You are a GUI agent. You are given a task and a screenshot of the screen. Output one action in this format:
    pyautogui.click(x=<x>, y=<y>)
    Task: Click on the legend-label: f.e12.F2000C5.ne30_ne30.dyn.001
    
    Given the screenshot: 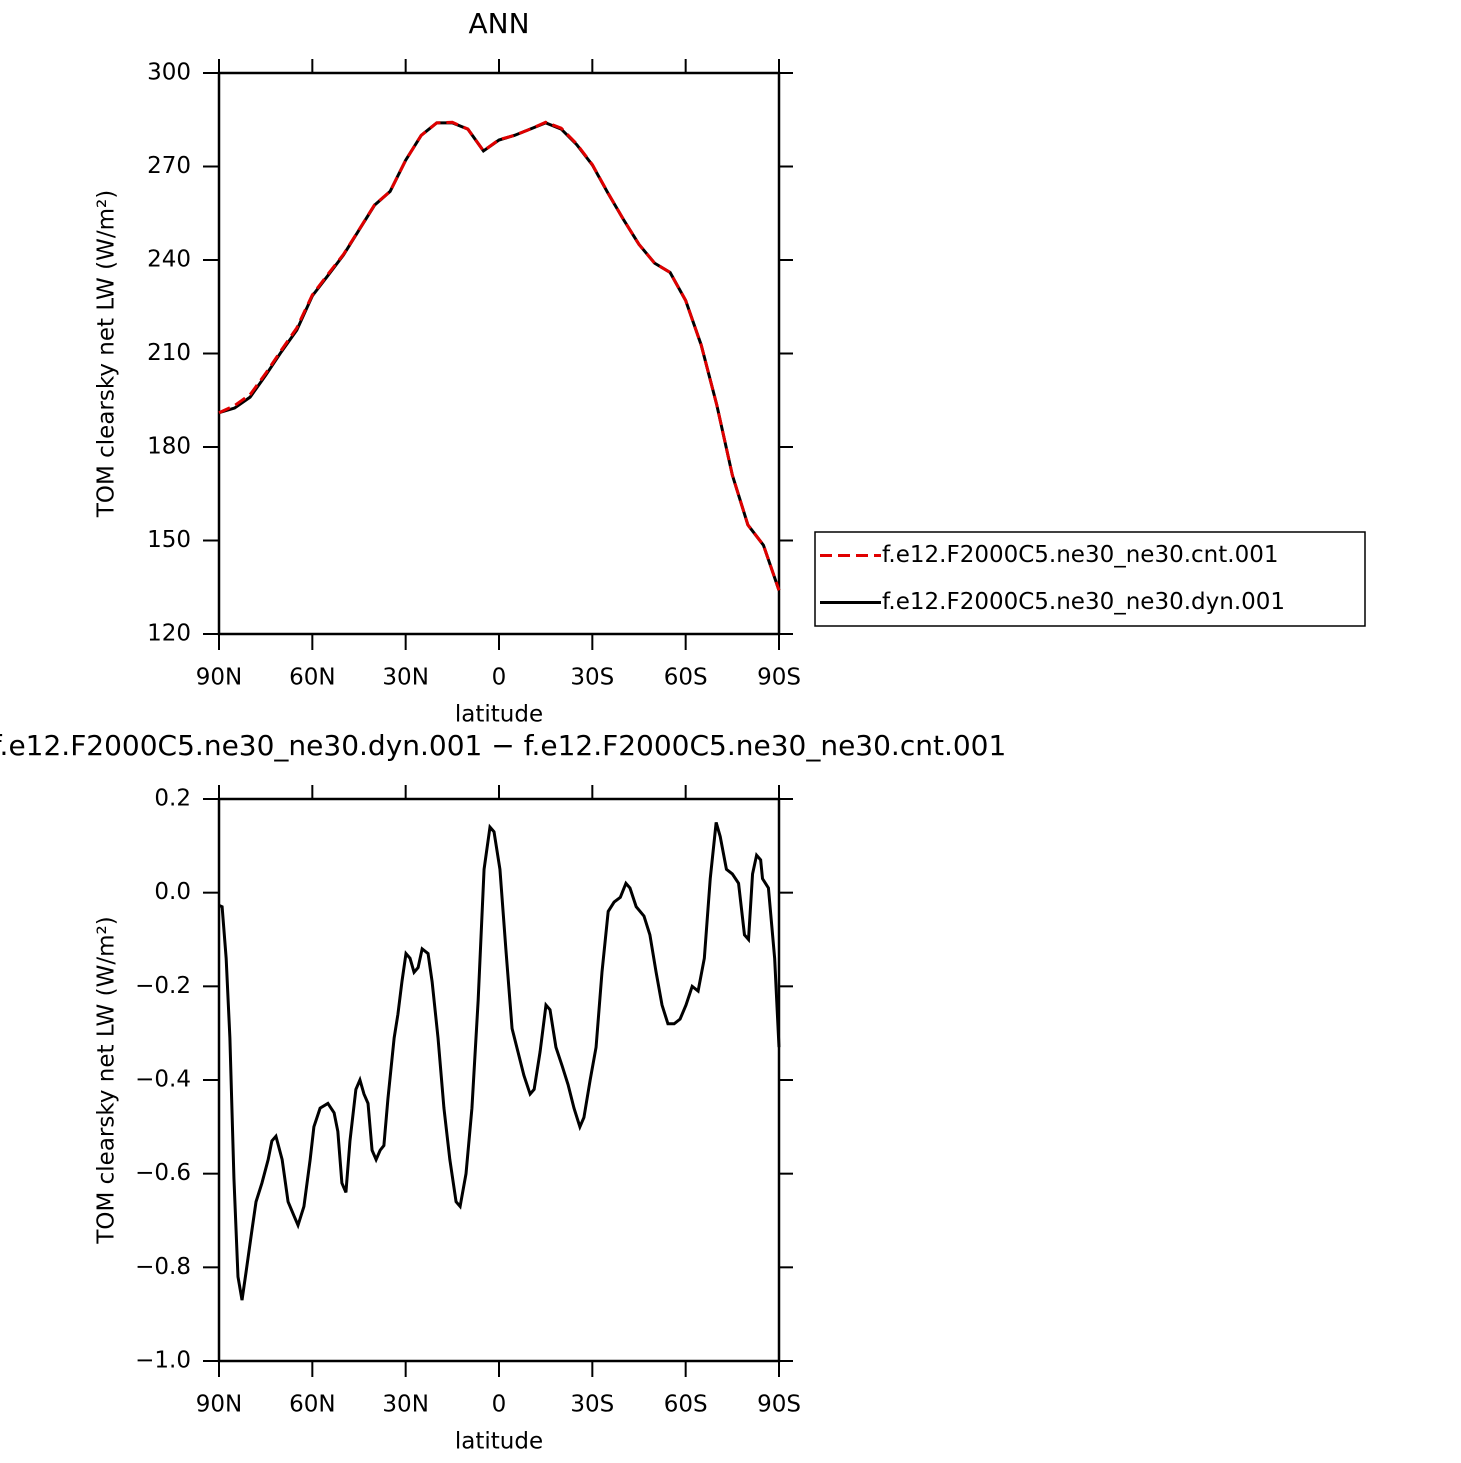 What is the action you would take?
    pyautogui.click(x=1083, y=602)
    